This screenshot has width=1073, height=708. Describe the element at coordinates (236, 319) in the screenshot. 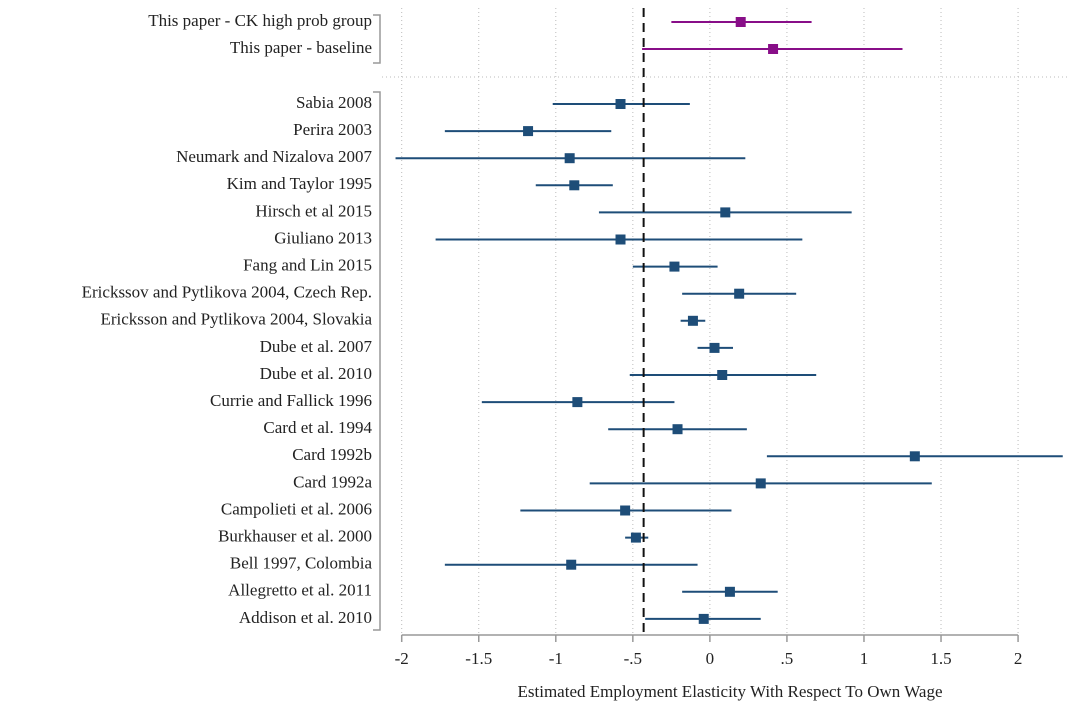

I see `category-label: Ericksson and Pytlikova 2004, Slovakia` at that location.